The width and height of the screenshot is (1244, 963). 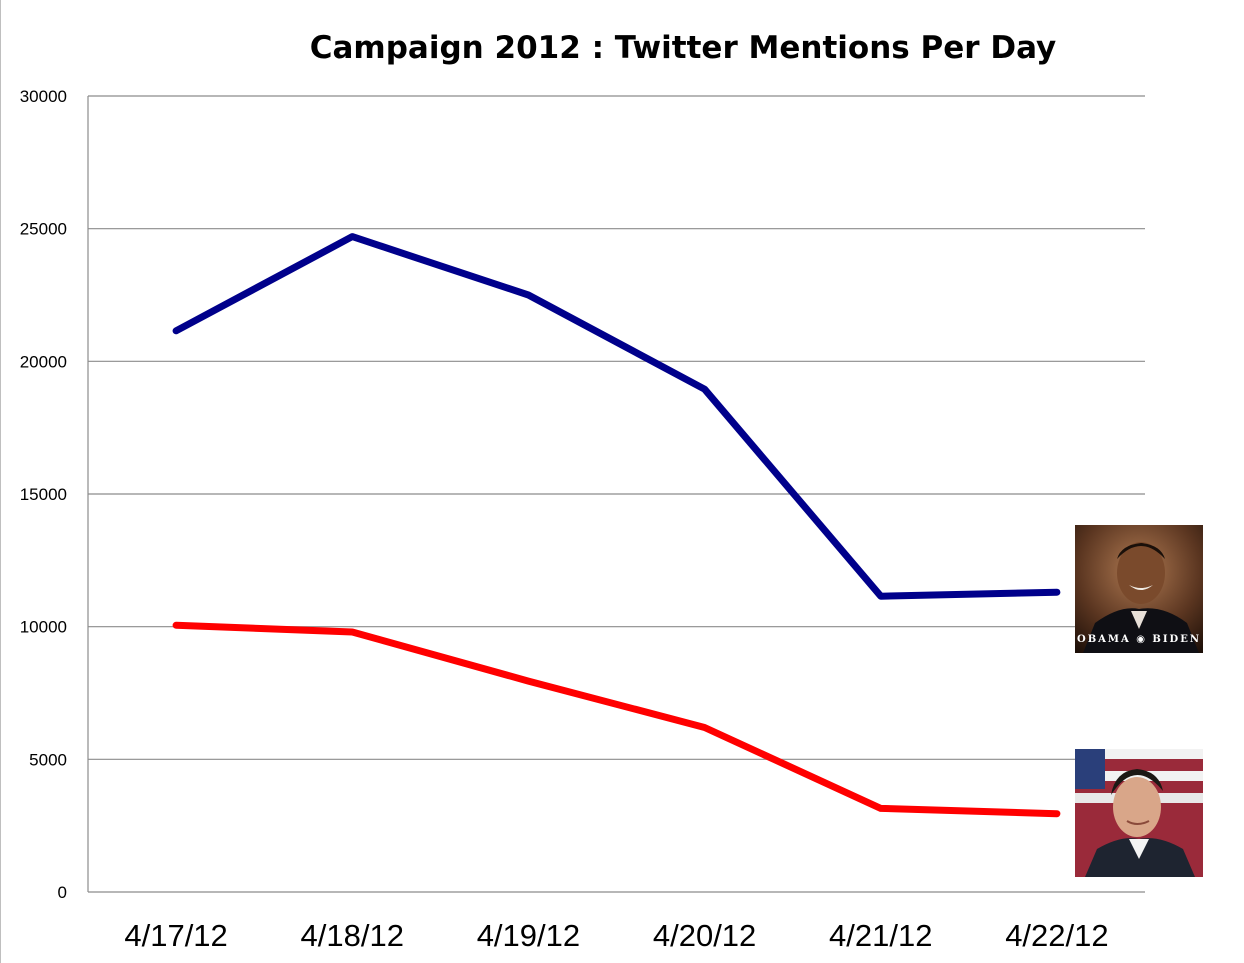 What do you see at coordinates (43, 229) in the screenshot?
I see `y-tick-label: 25000` at bounding box center [43, 229].